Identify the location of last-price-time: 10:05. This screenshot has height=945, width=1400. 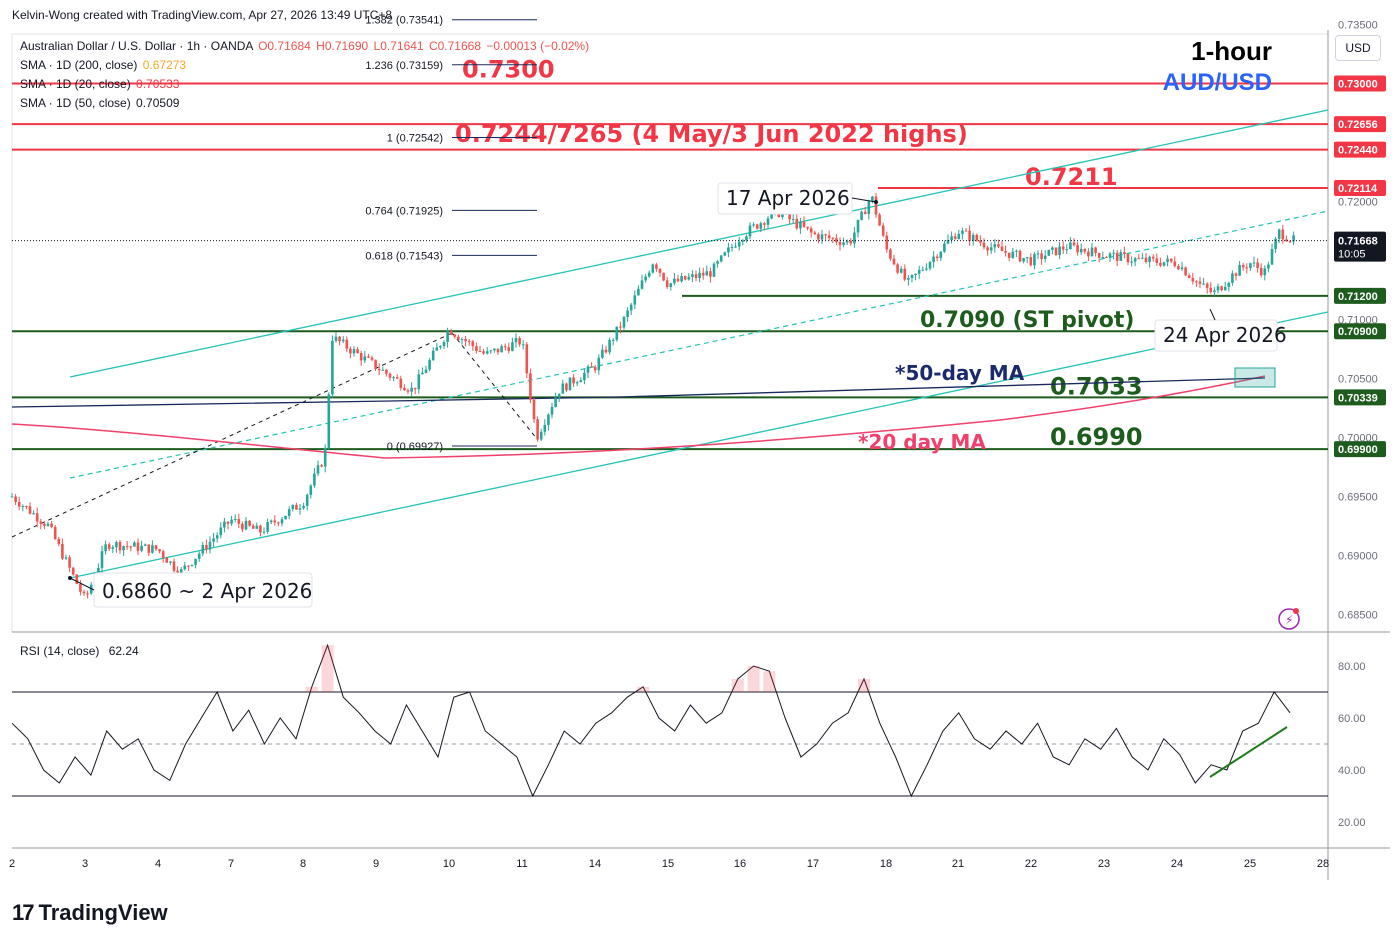
(1352, 255).